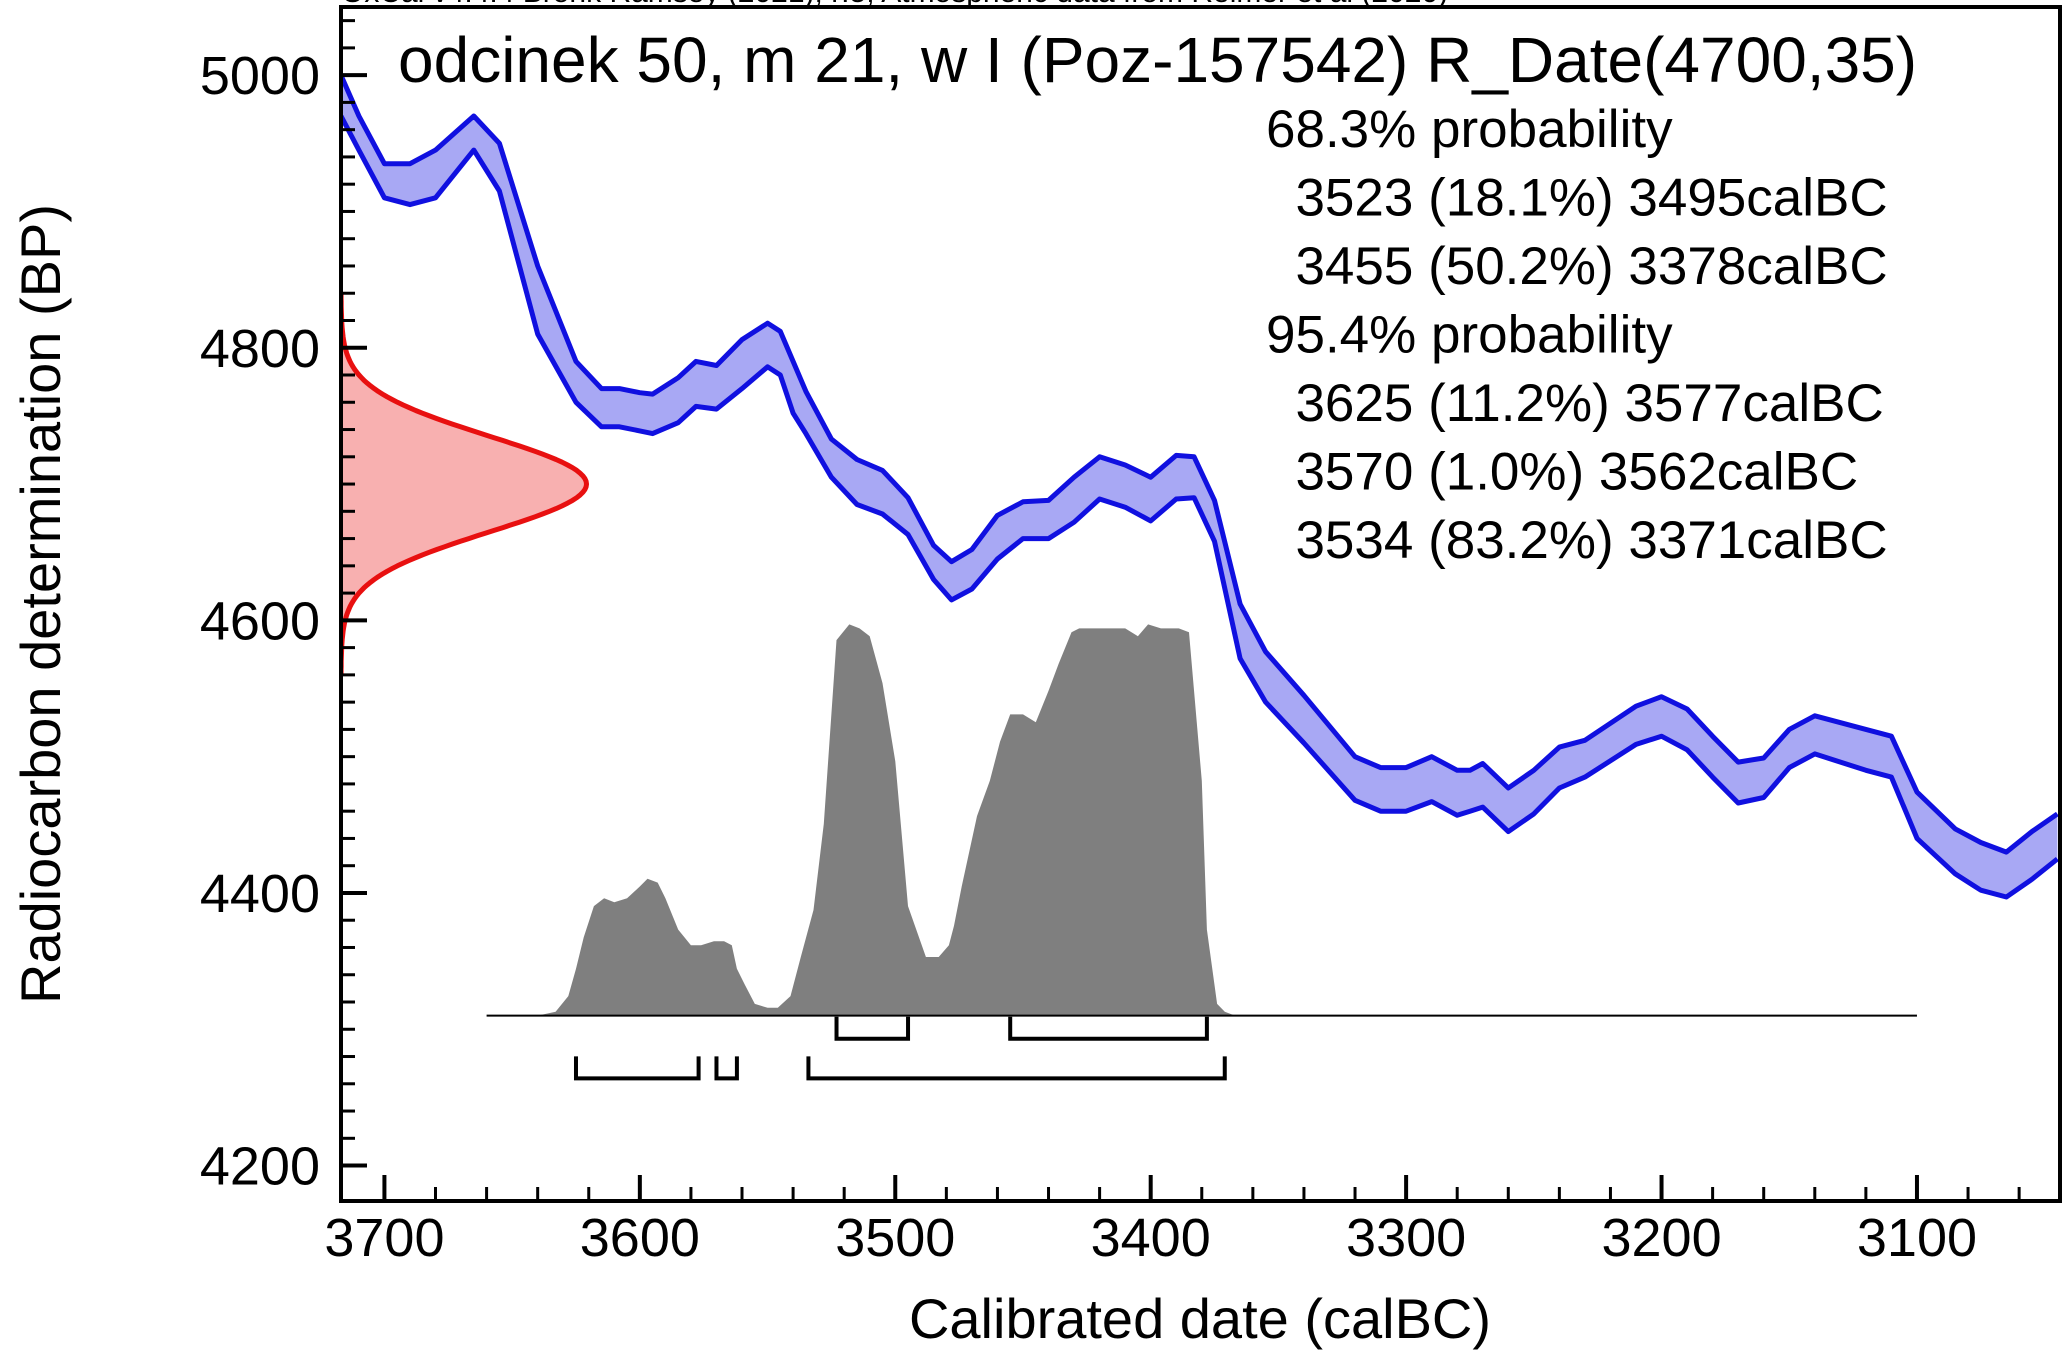 This screenshot has width=2063, height=1372. What do you see at coordinates (260, 1167) in the screenshot?
I see `y-tick-label: 4200` at bounding box center [260, 1167].